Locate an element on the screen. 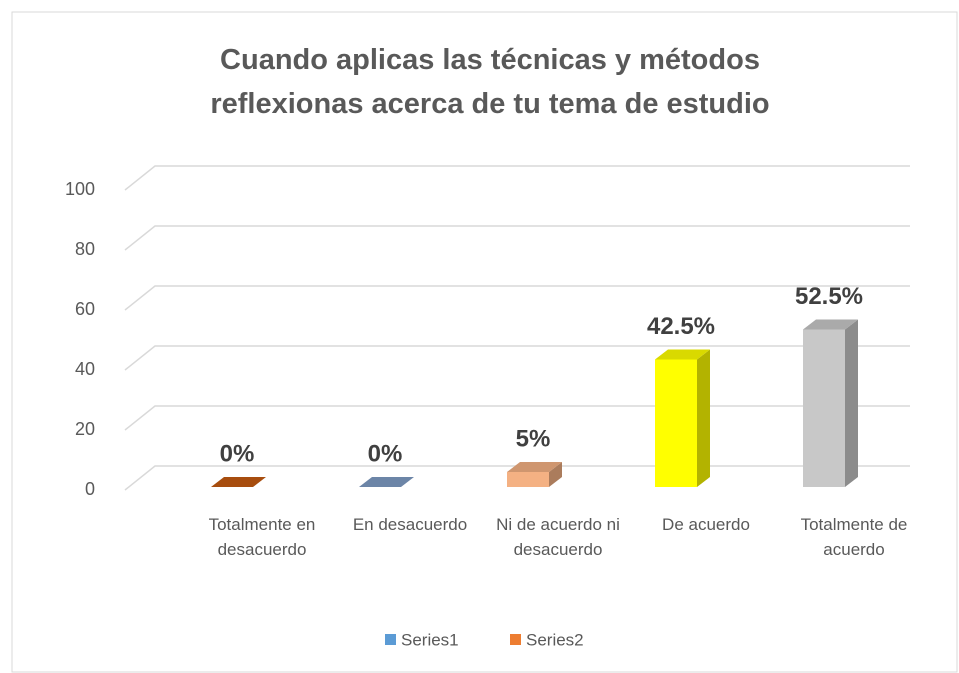 The height and width of the screenshot is (673, 959). x-tick-label: Totalmente de acuerdo is located at coordinates (854, 537).